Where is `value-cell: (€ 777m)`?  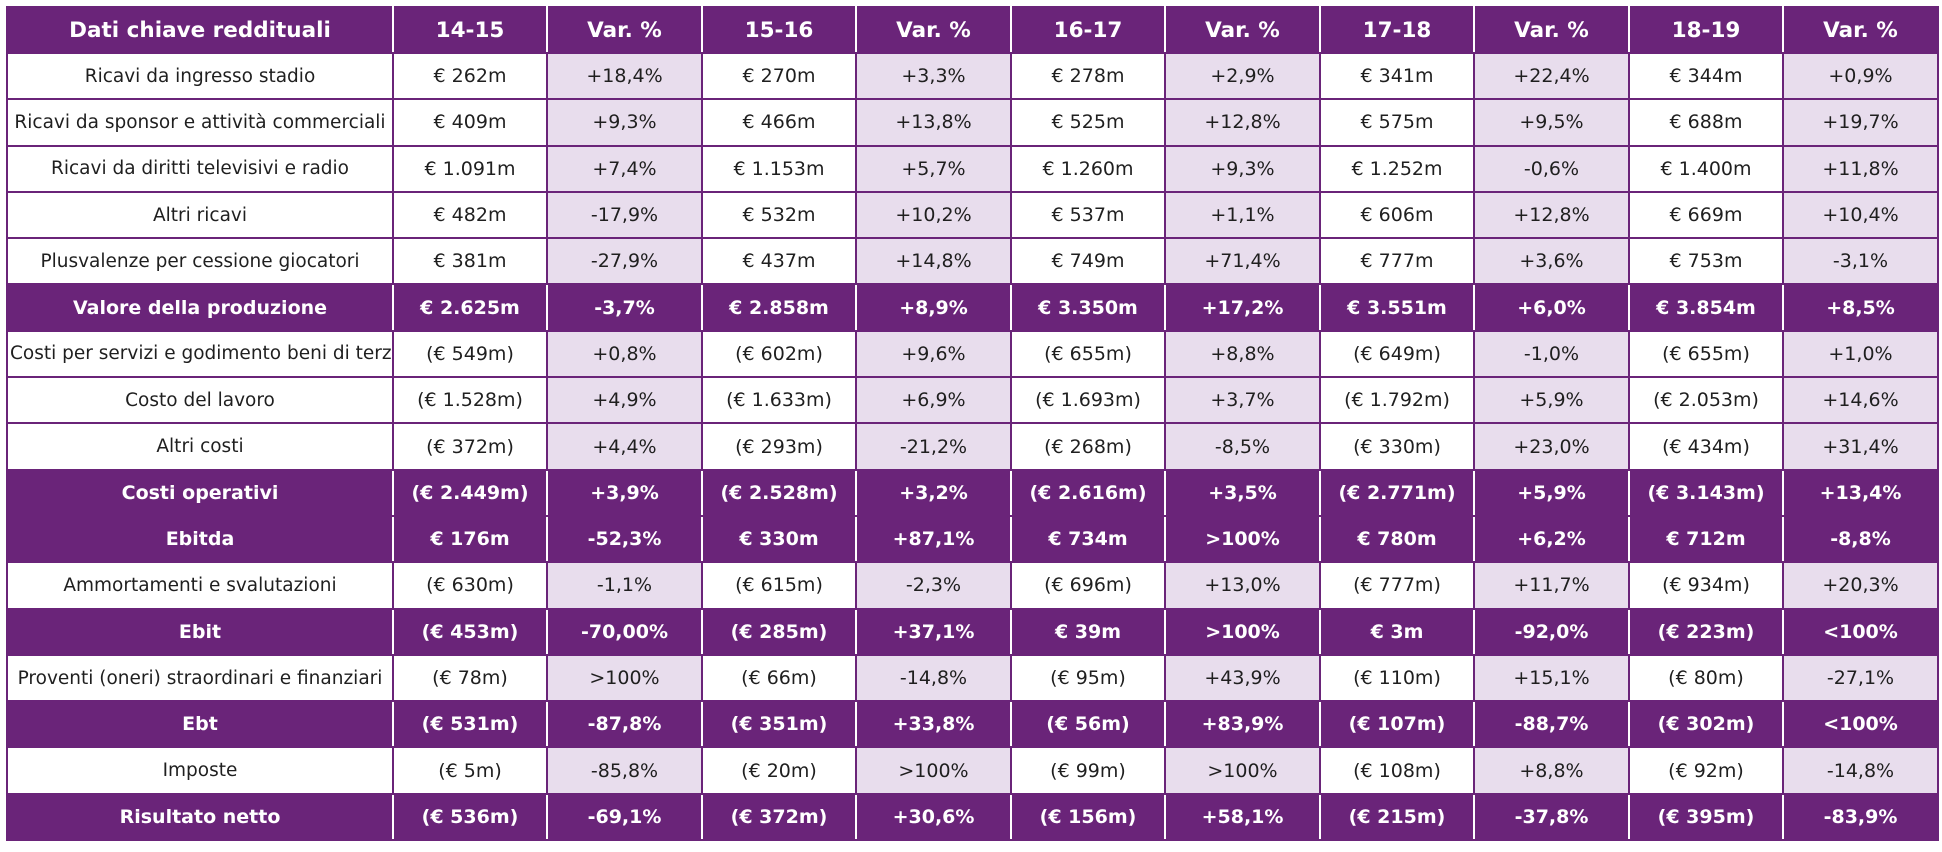
value-cell: (€ 777m) is located at coordinates (1397, 585).